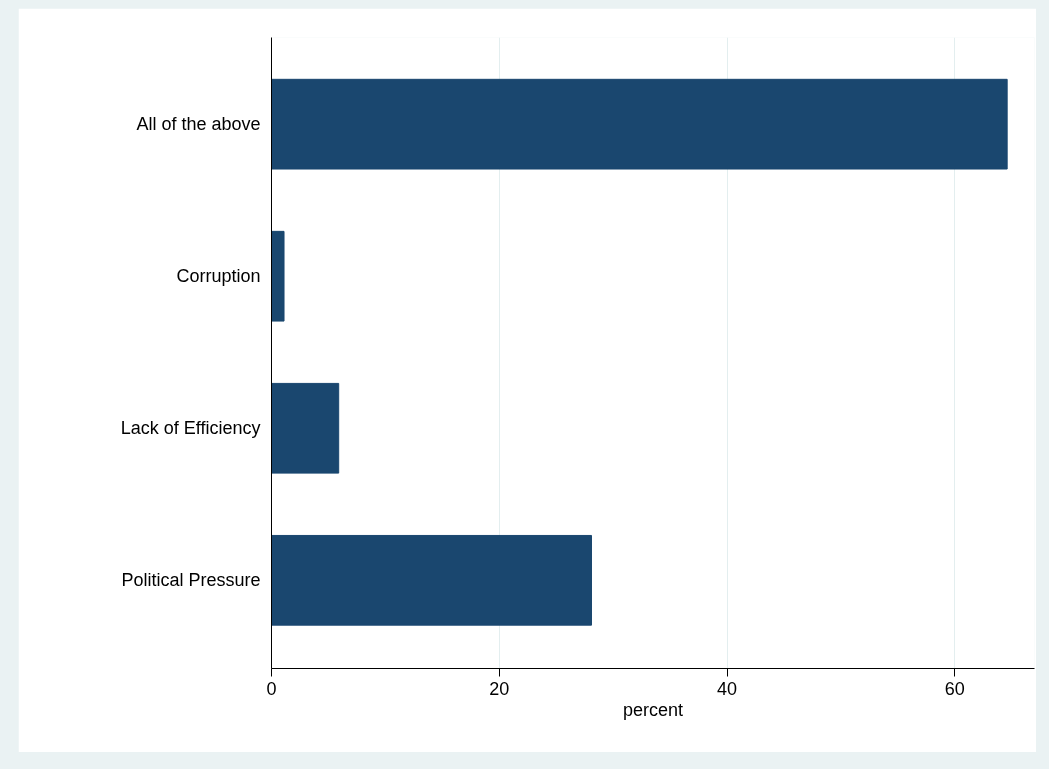  I want to click on x-tick-label: 20, so click(499, 688).